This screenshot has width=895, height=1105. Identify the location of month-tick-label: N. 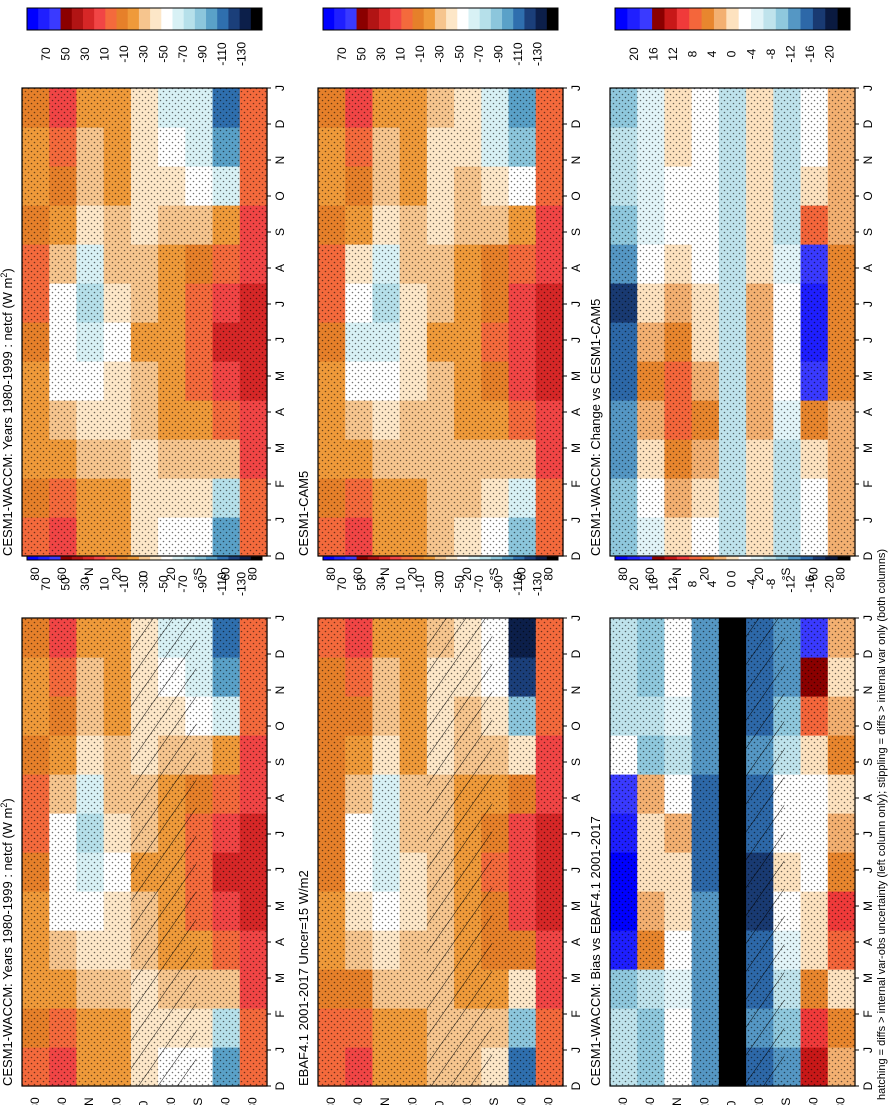
(280, 160).